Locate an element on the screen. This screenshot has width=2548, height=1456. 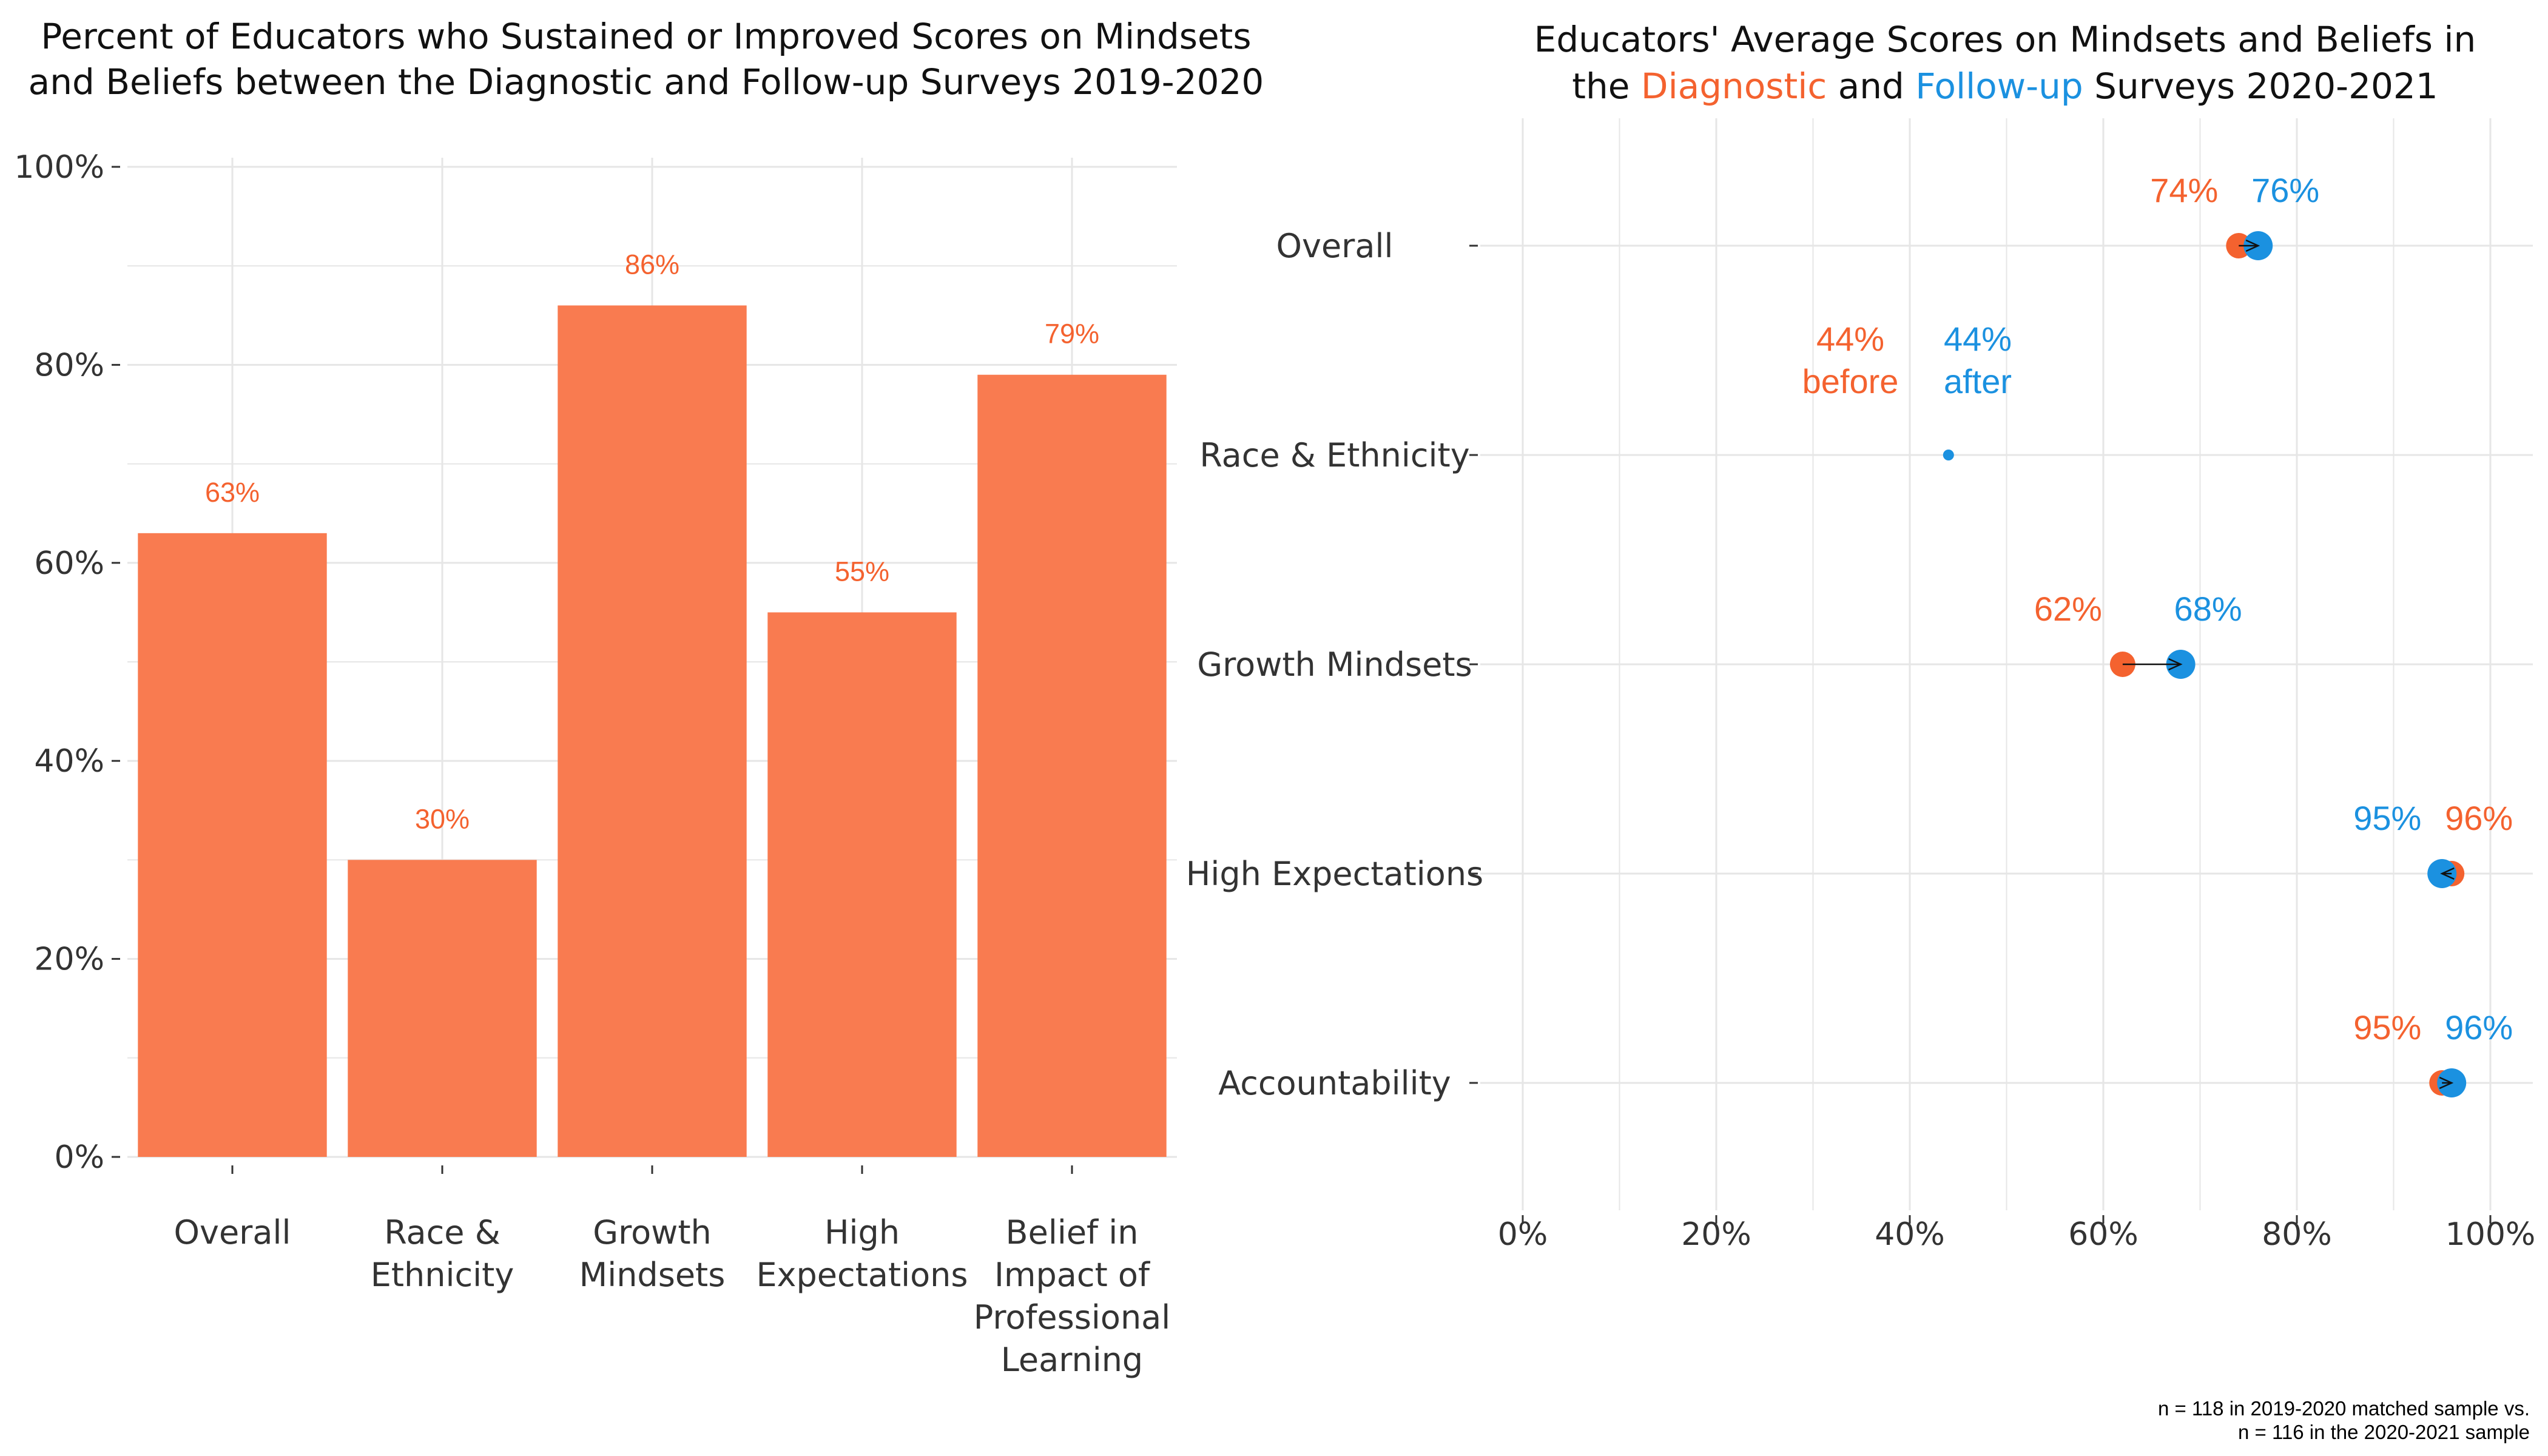
footnote-line-1: n = 118 in 2019-2020 matched sample vs. is located at coordinates (2344, 1408).